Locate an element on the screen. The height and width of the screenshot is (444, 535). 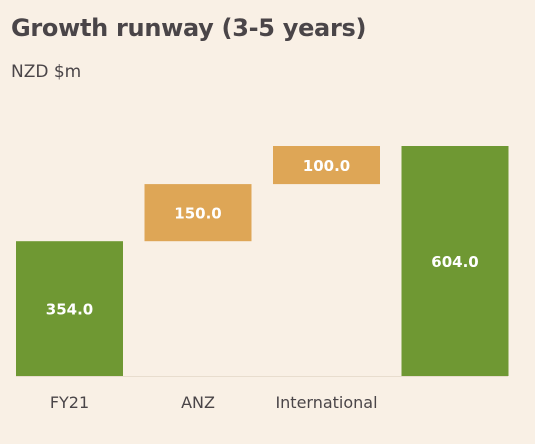
bar-total is located at coordinates (455, 261).